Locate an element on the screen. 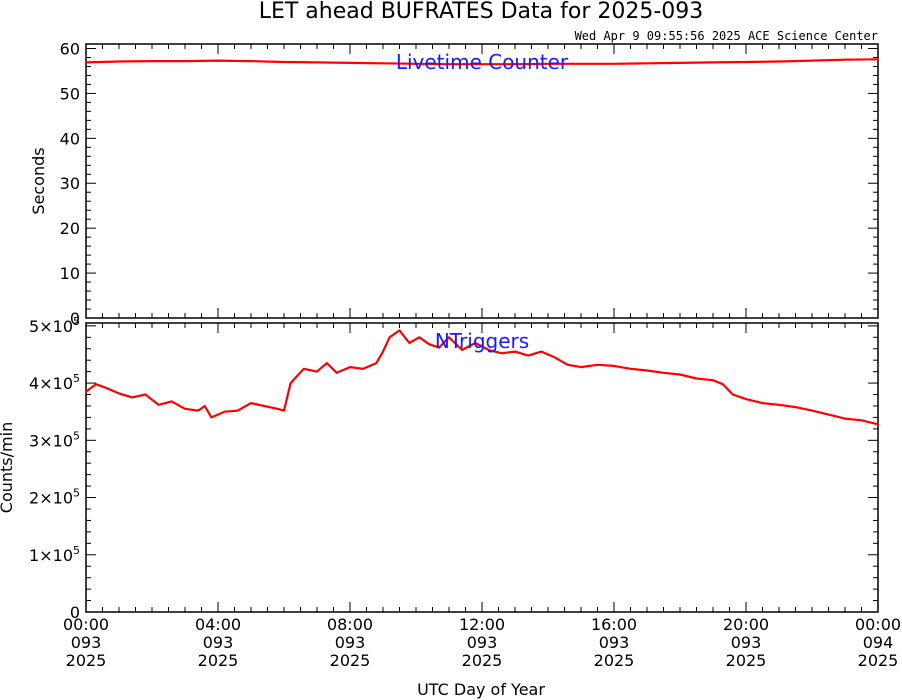  x-tick-label: 16:00 is located at coordinates (614, 624).